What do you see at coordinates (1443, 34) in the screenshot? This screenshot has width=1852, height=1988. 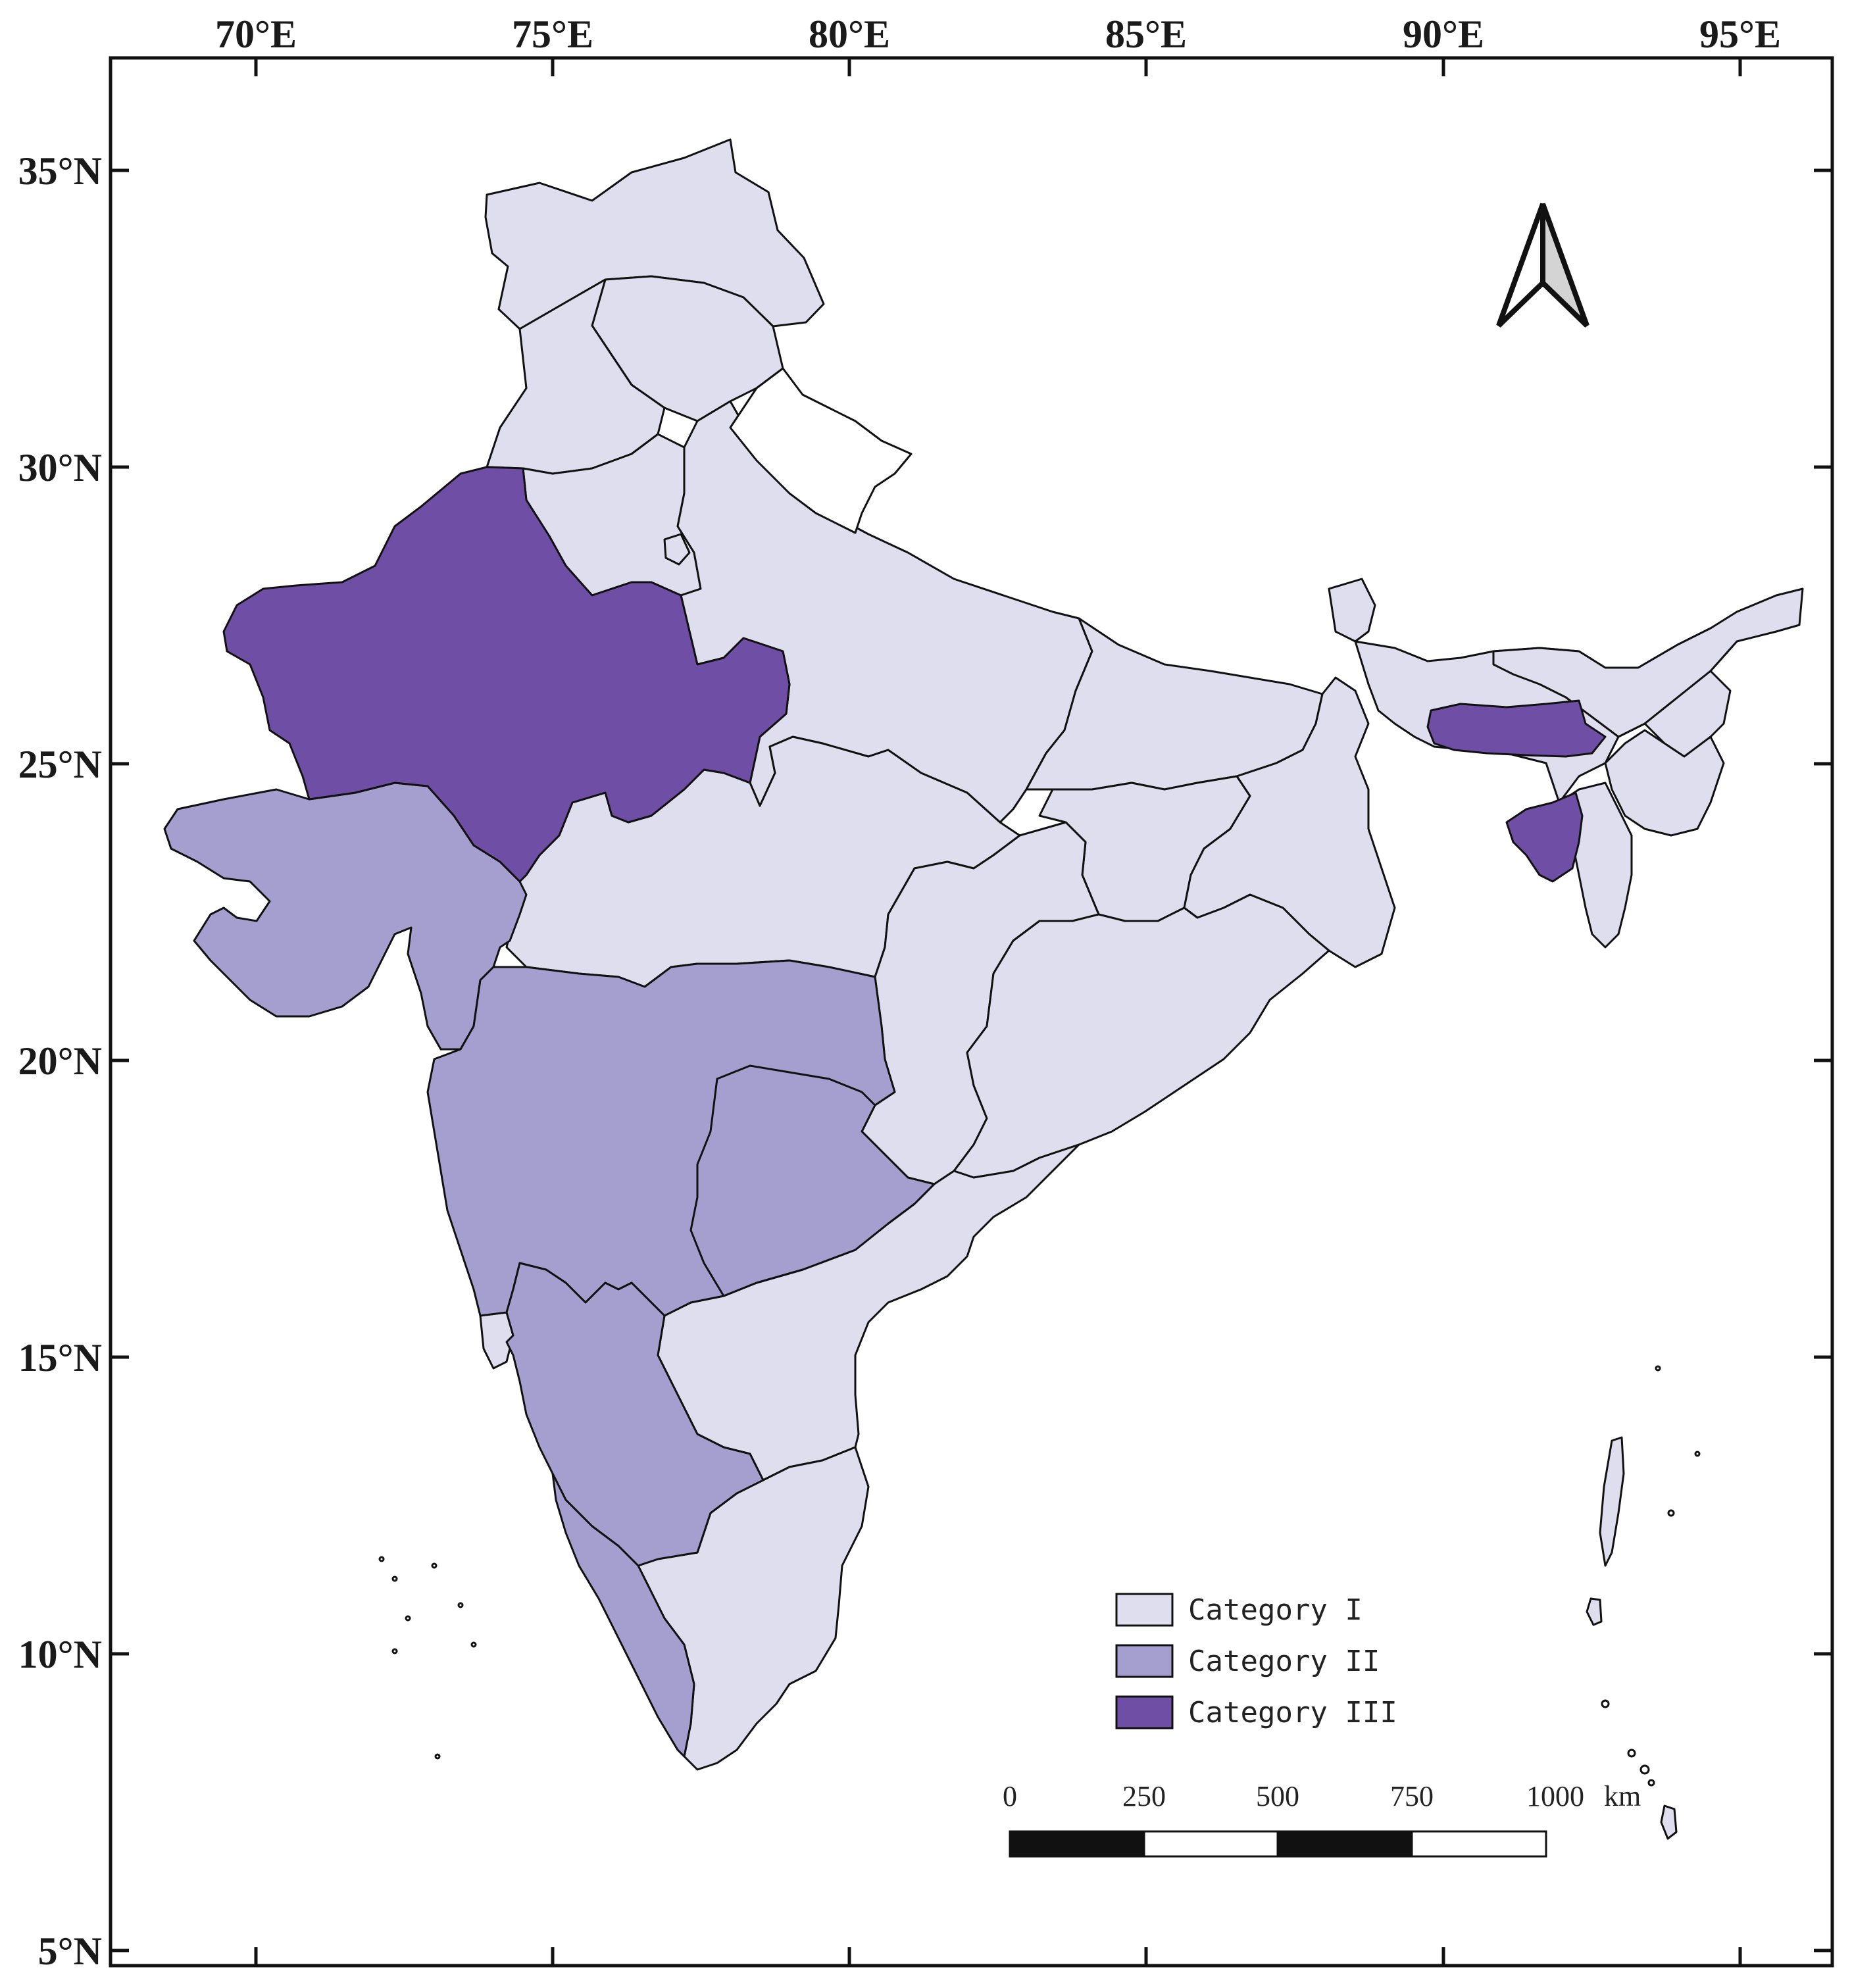 I see `lon-label-90: 90°E` at bounding box center [1443, 34].